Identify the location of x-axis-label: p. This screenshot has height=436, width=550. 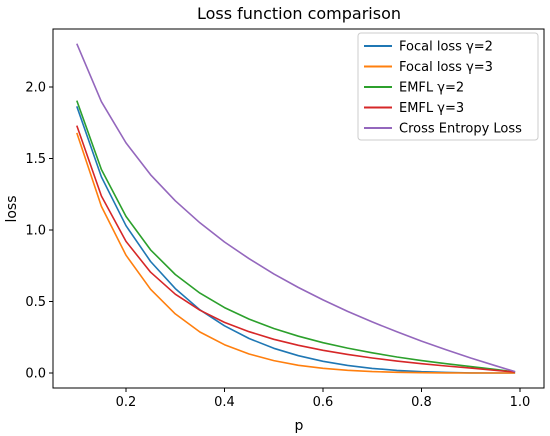
(299, 426).